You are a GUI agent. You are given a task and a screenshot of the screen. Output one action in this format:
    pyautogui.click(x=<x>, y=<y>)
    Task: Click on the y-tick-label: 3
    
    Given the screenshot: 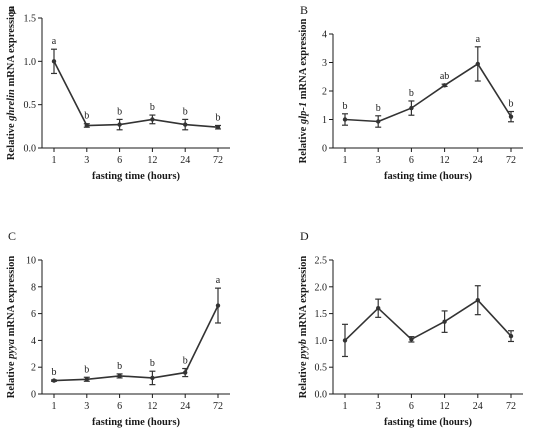 What is the action you would take?
    pyautogui.click(x=324, y=63)
    